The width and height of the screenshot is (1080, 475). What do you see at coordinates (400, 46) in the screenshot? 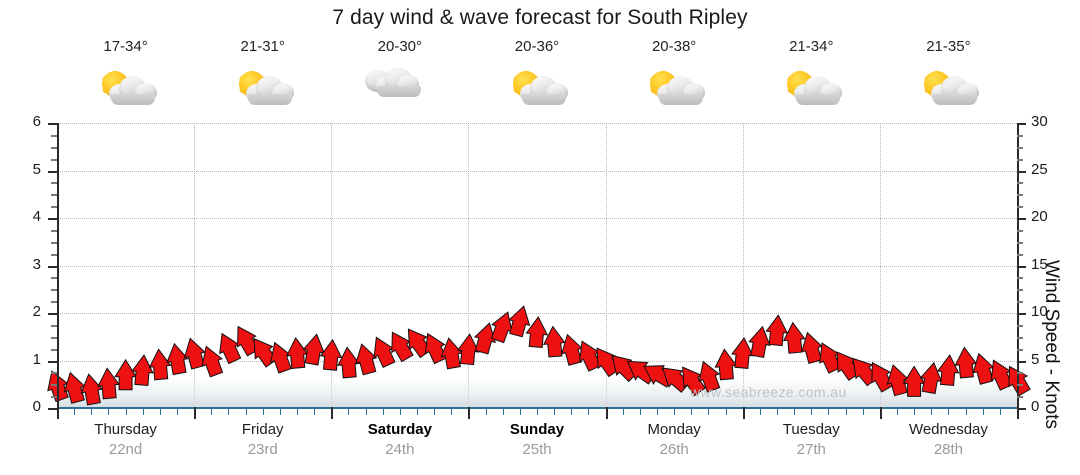
I see `temperature-range: 20-30°` at bounding box center [400, 46].